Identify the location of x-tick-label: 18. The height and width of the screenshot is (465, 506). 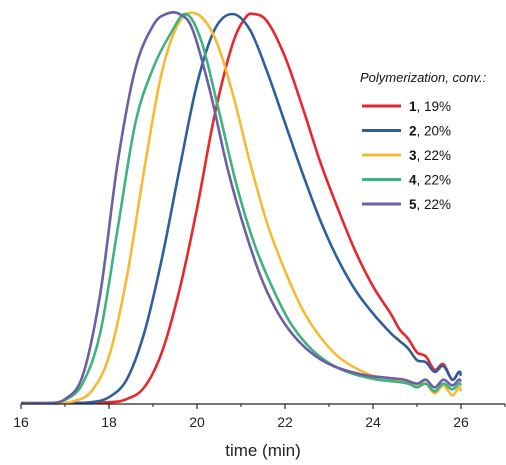
(109, 422).